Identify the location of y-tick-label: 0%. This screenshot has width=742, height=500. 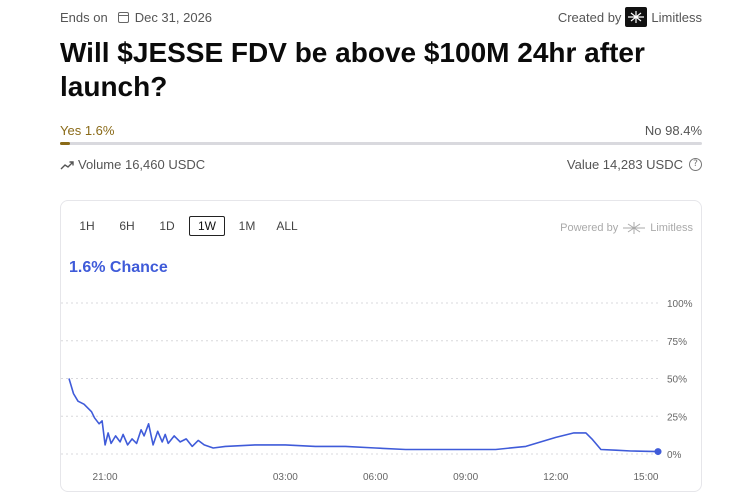
(674, 455).